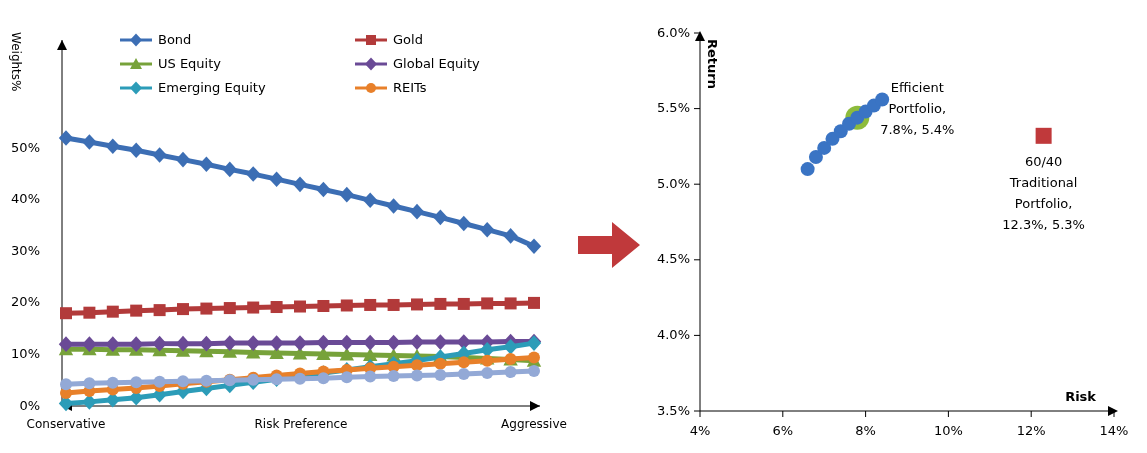  Describe the element at coordinates (29, 405) in the screenshot. I see `y-tick-label: 0%` at that location.